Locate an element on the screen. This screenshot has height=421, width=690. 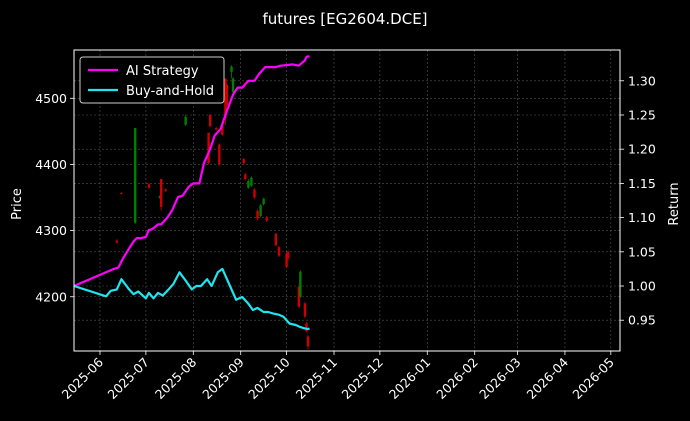
price-tick-label: 4200 is located at coordinates (51, 296).